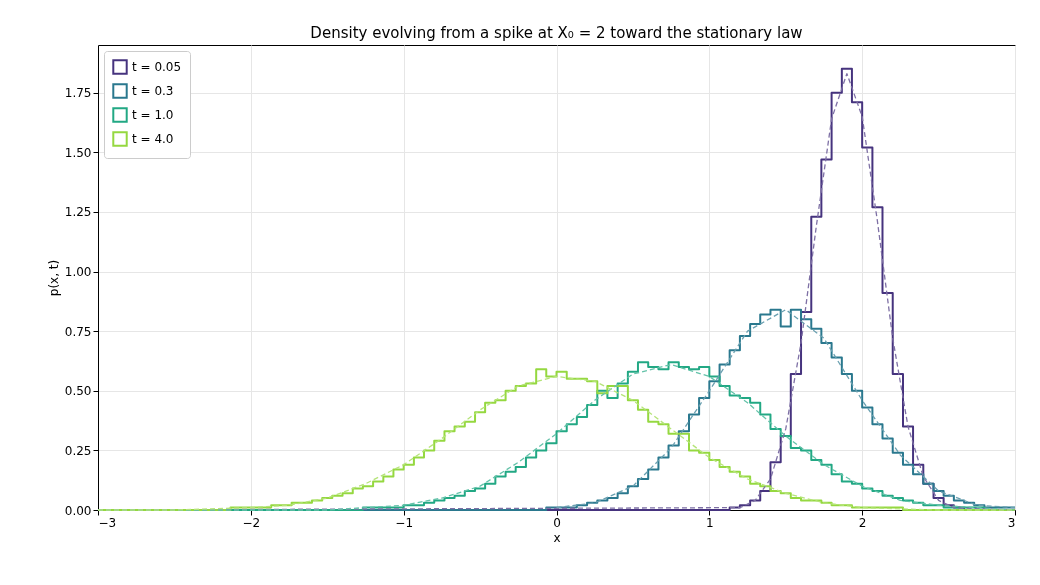  I want to click on y-tick-label: 0.50, so click(78, 391).